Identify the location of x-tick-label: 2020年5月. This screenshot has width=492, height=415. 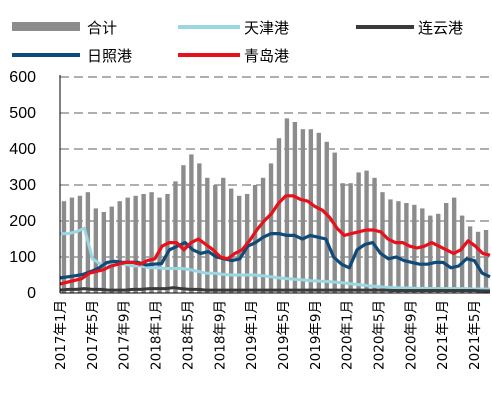
(380, 335).